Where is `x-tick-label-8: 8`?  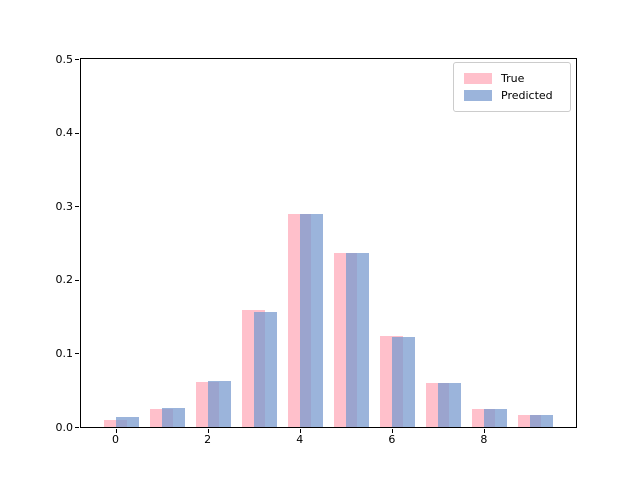
x-tick-label-8: 8 is located at coordinates (484, 439).